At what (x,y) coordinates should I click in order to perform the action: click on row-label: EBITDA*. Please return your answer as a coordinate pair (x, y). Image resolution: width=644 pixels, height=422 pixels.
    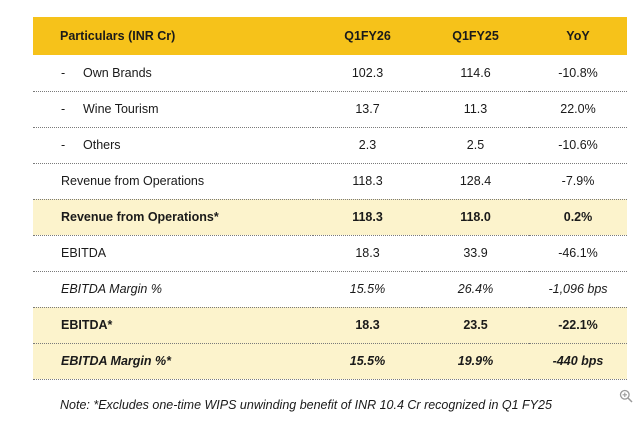
    Looking at the image, I should click on (173, 325).